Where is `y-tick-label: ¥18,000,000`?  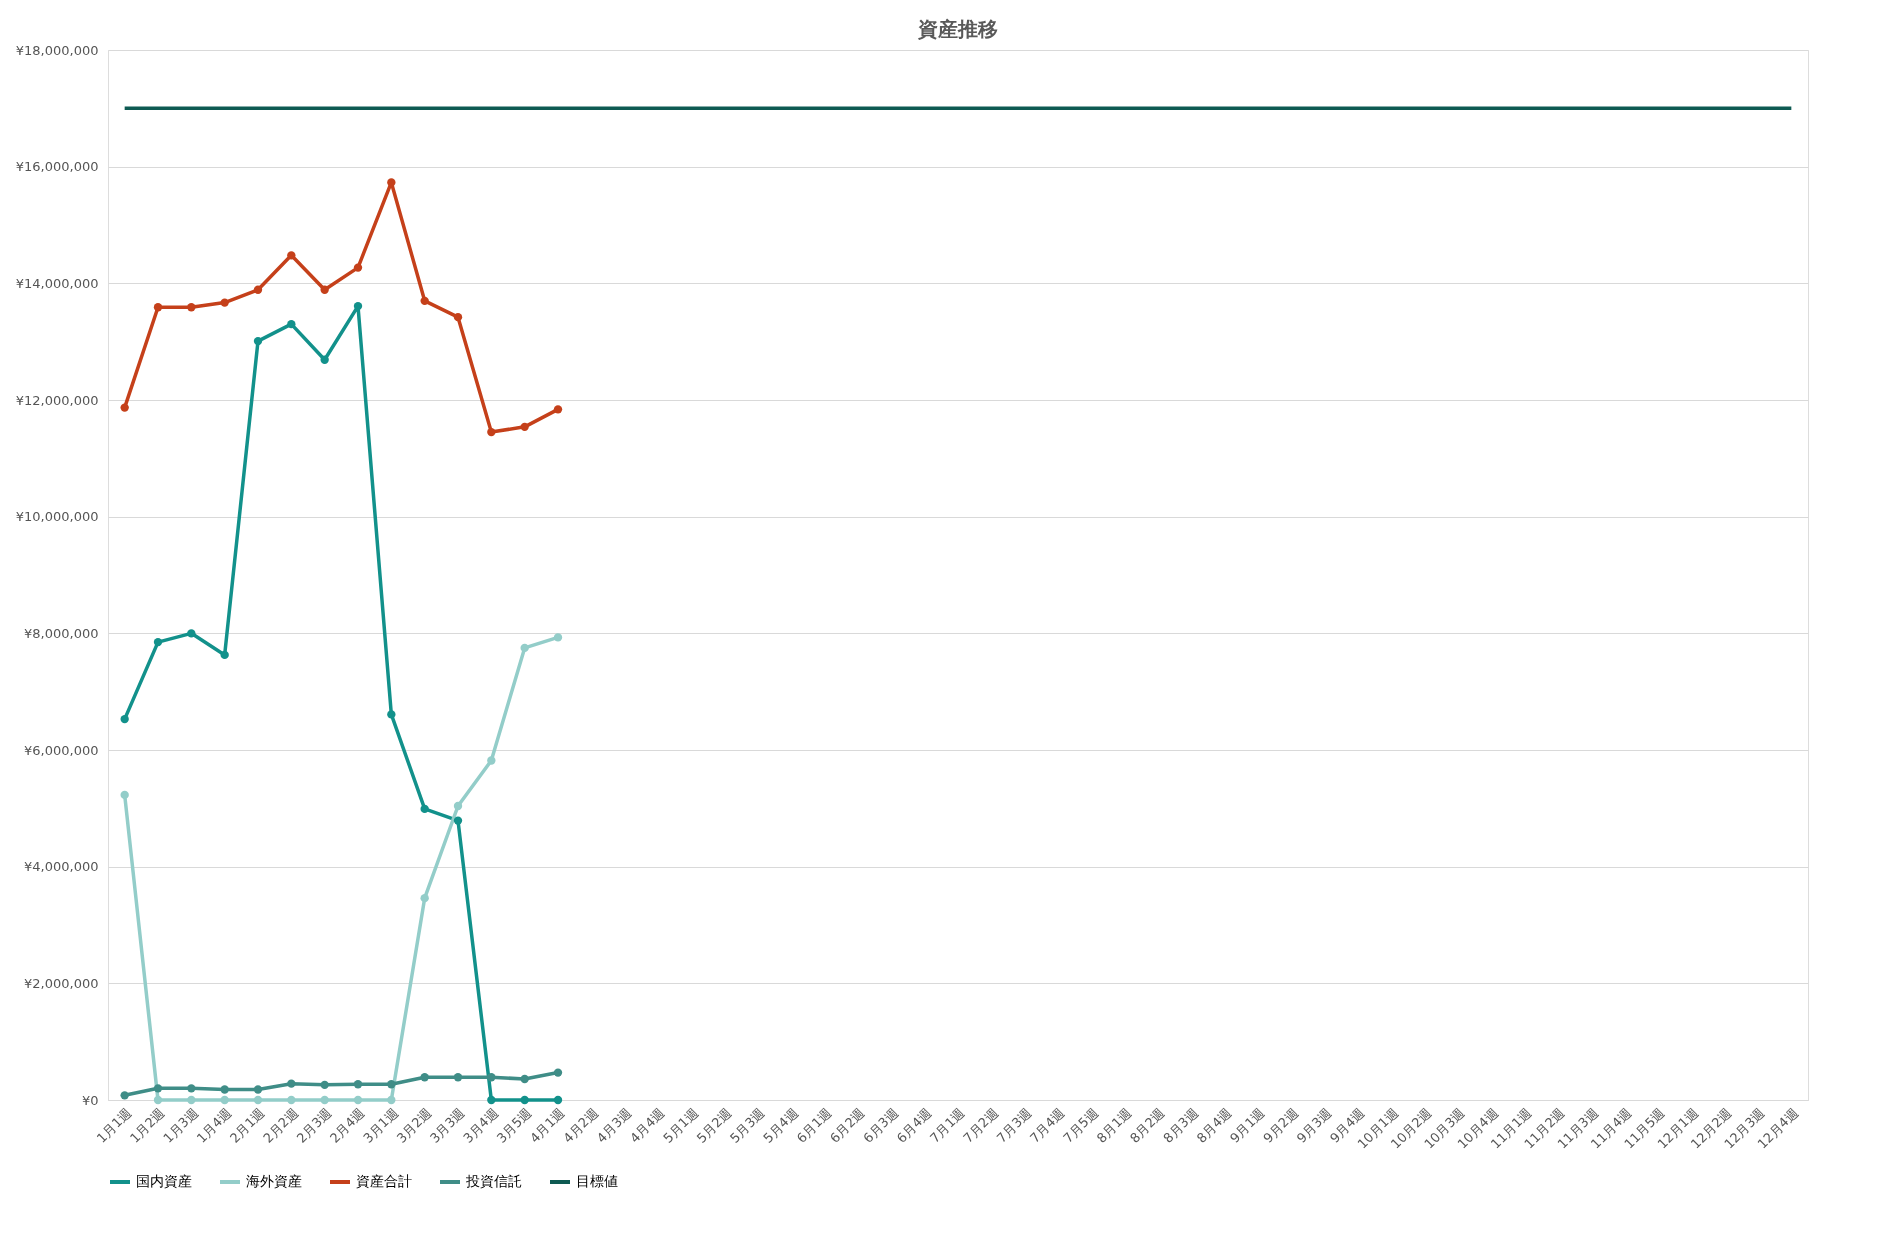
y-tick-label: ¥18,000,000 is located at coordinates (57, 50).